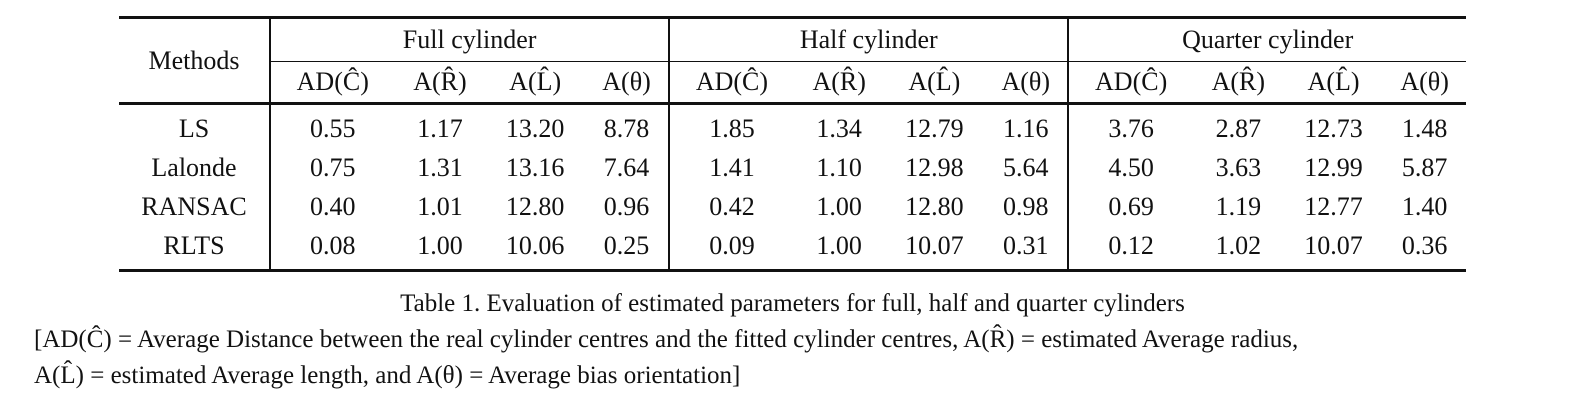  What do you see at coordinates (332, 206) in the screenshot?
I see `value-cell: 0.40` at bounding box center [332, 206].